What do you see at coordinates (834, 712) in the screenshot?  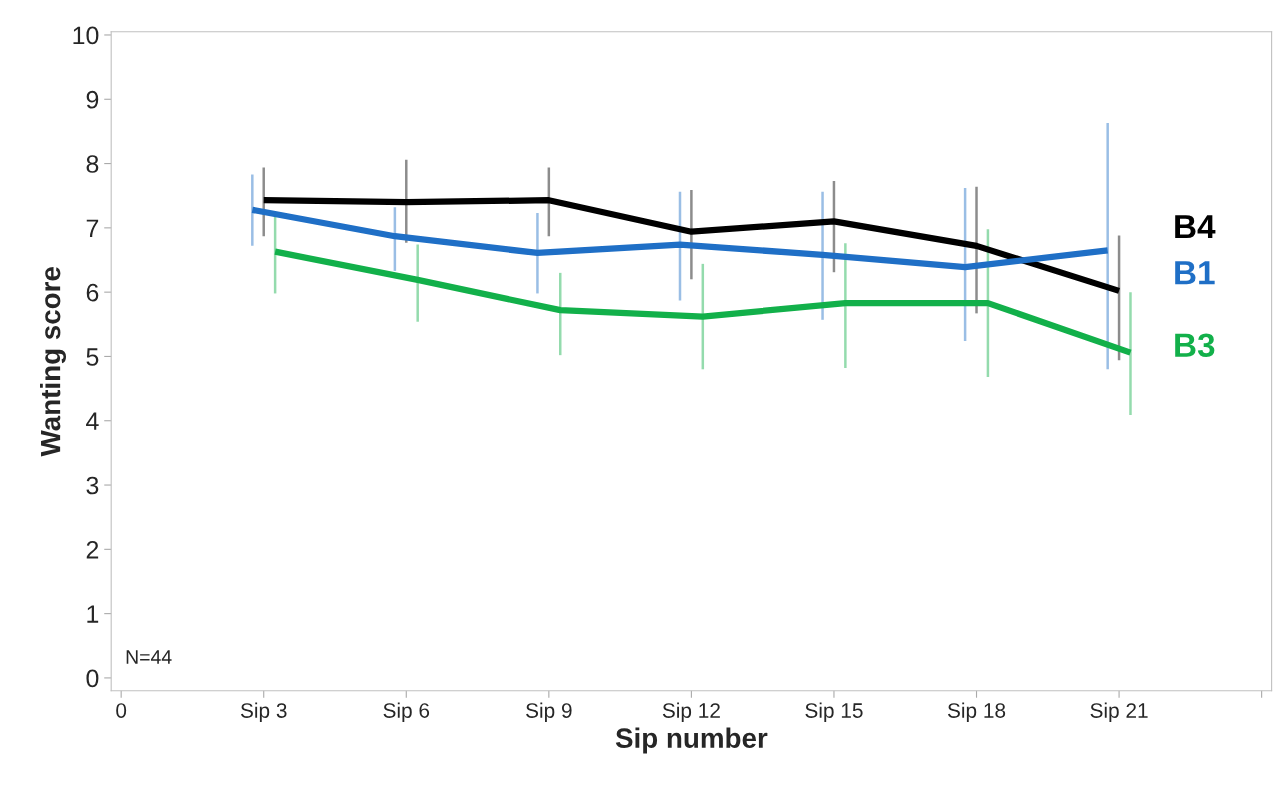 I see `x-tick-label: Sip 15` at bounding box center [834, 712].